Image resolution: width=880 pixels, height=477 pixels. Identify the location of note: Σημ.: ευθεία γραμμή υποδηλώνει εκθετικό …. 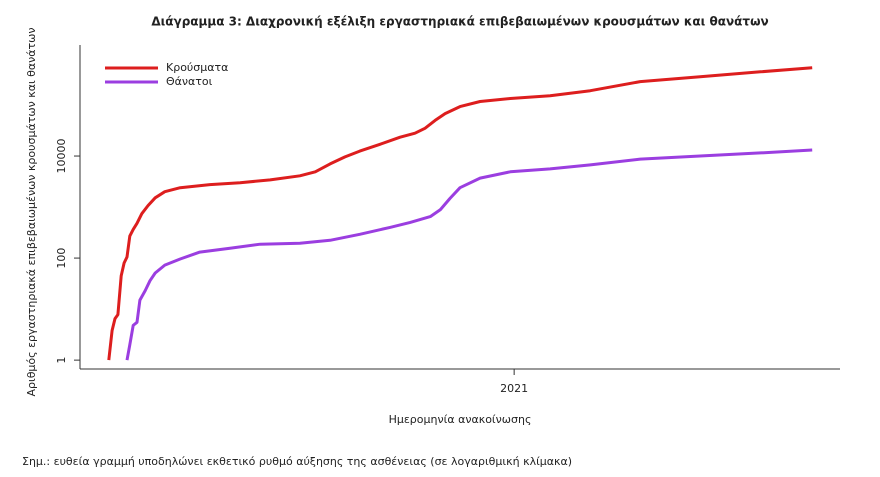
(297, 461).